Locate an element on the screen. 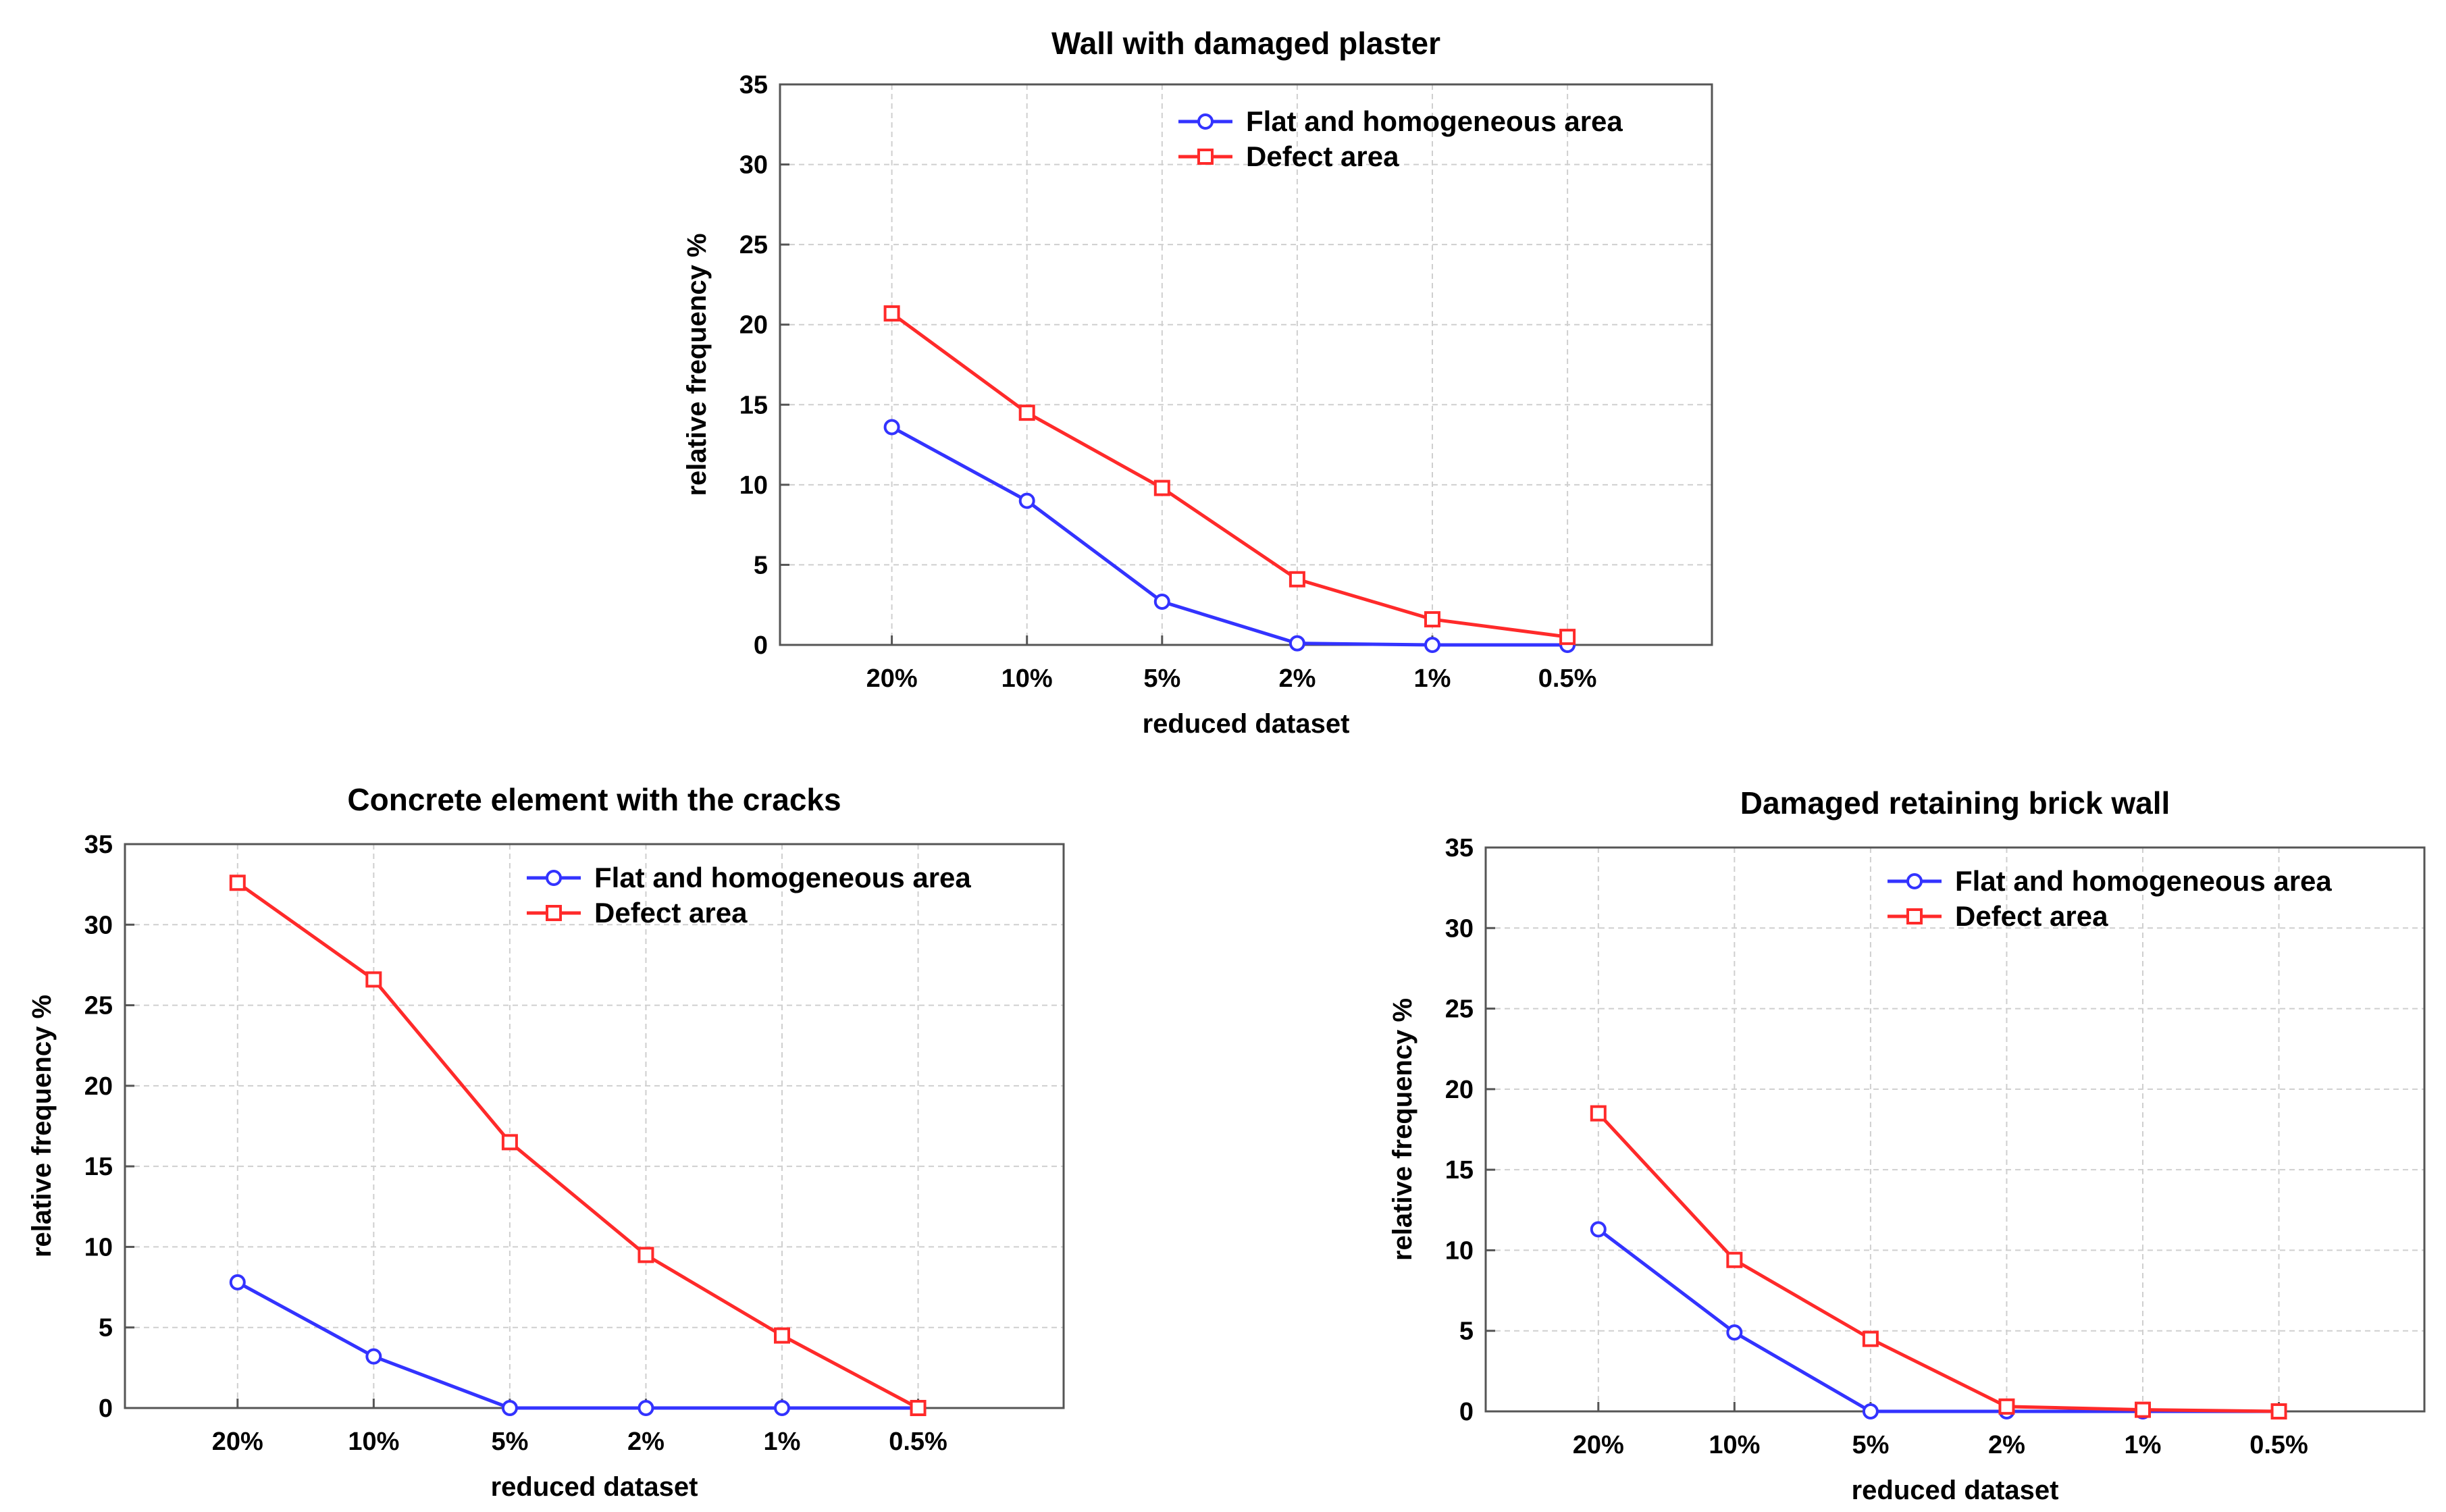 This screenshot has width=2446, height=1512. chart-title: Wall with damaged plaster is located at coordinates (1245, 43).